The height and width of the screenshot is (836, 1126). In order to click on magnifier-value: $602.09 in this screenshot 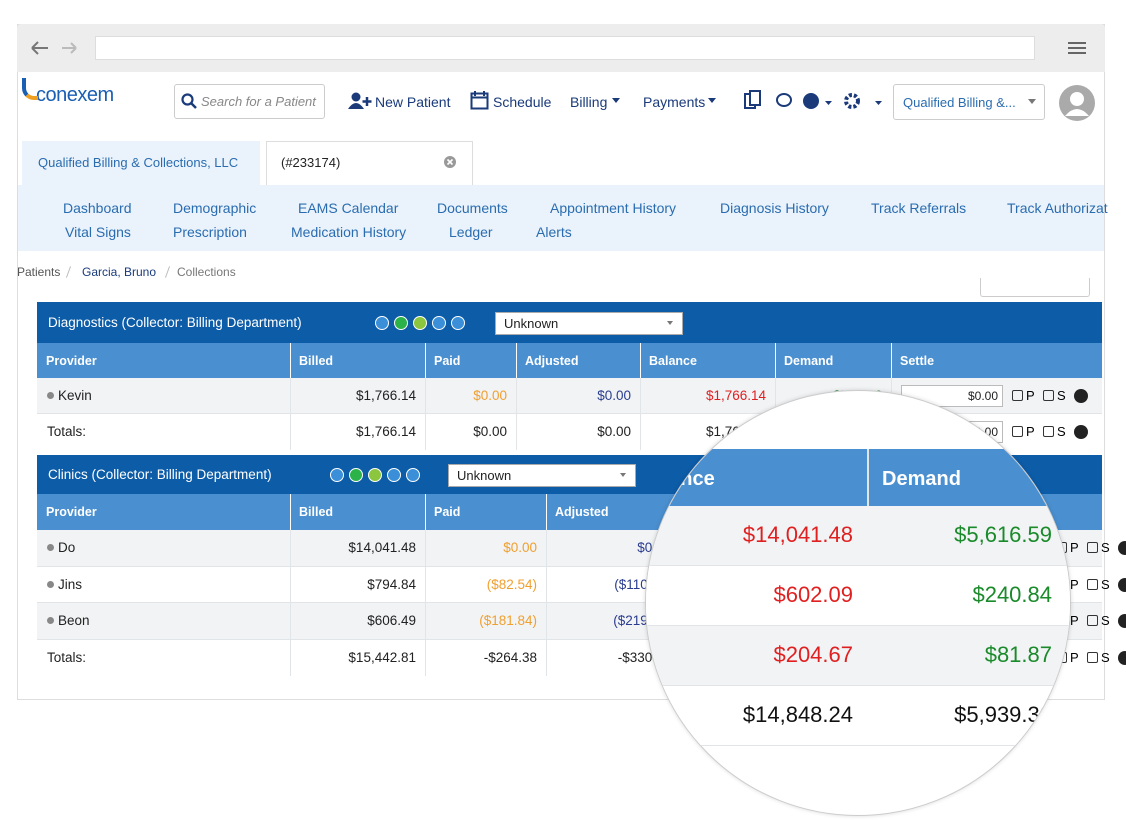, I will do `click(813, 594)`.